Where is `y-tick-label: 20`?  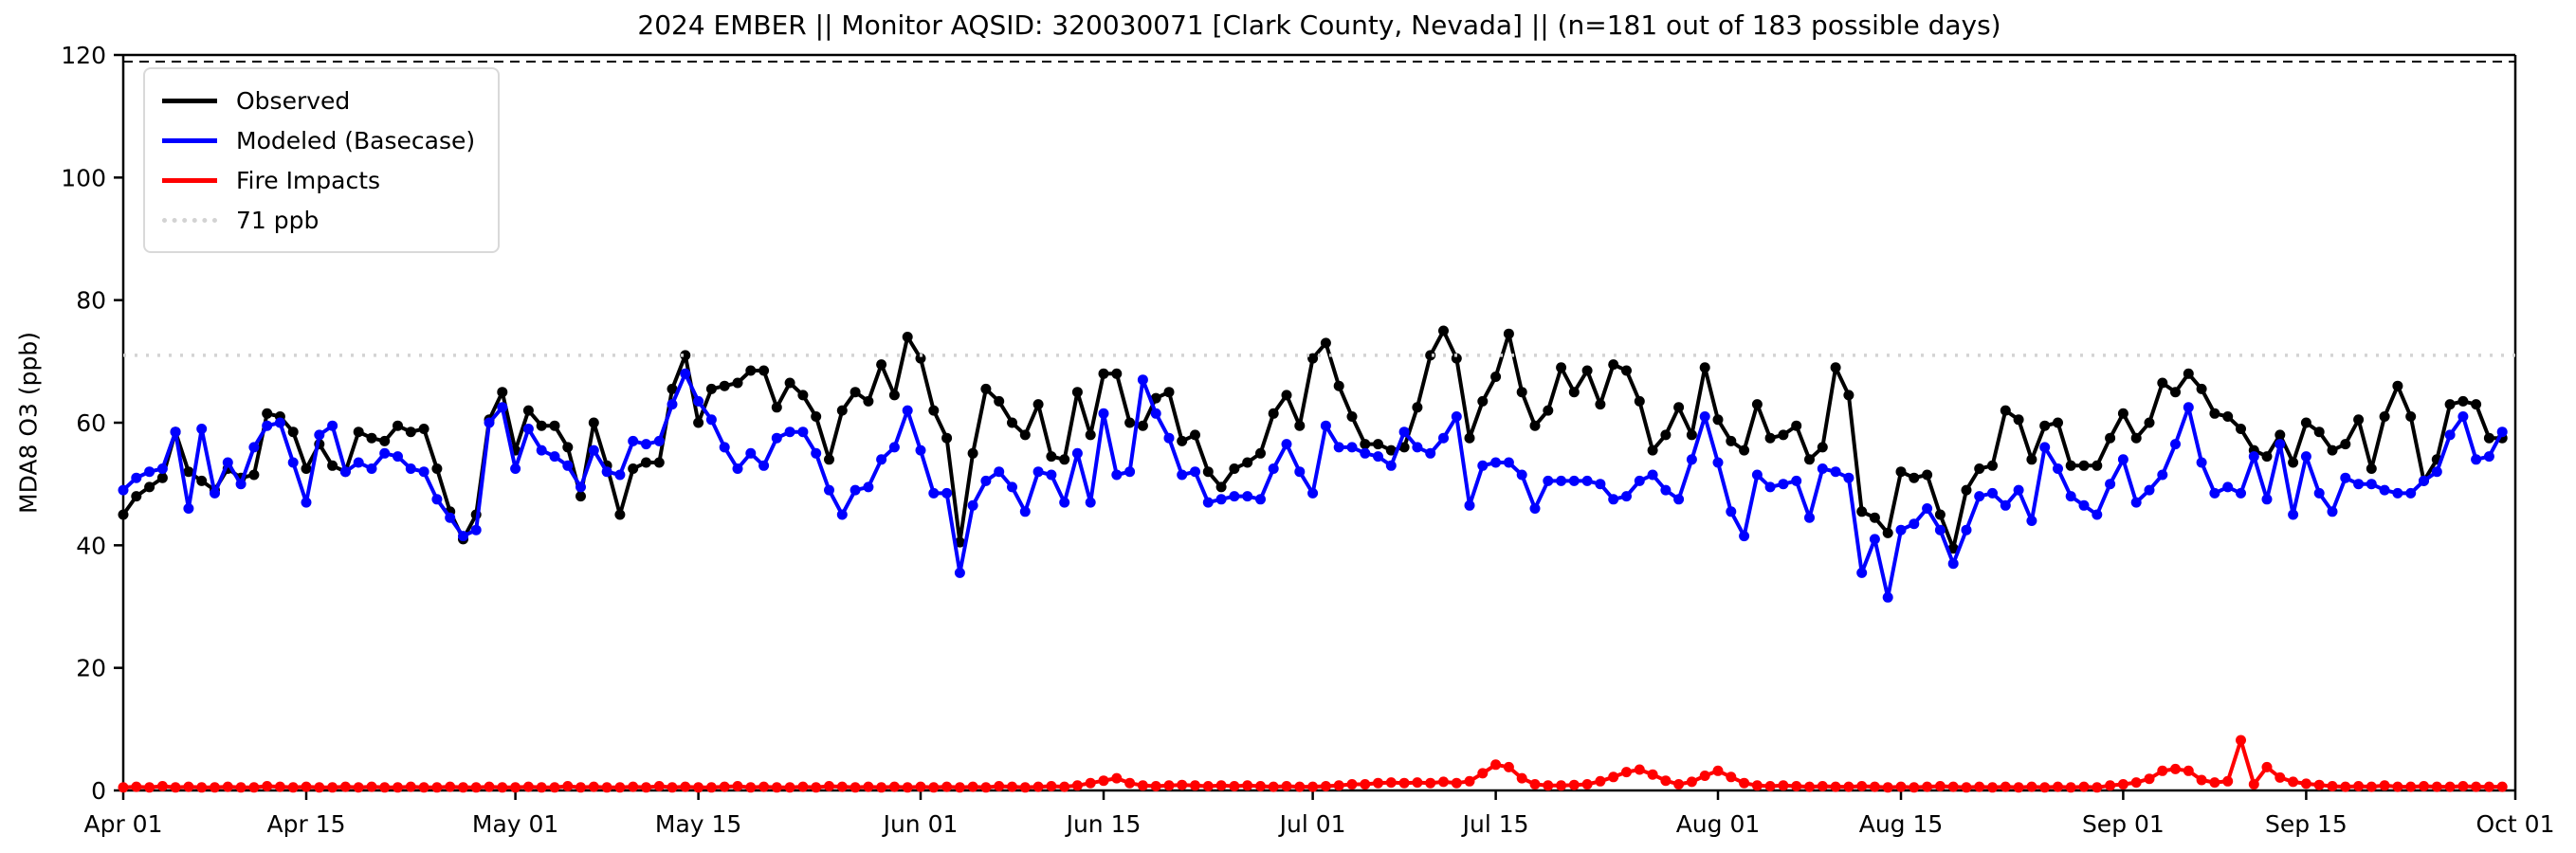
y-tick-label: 20 is located at coordinates (91, 668).